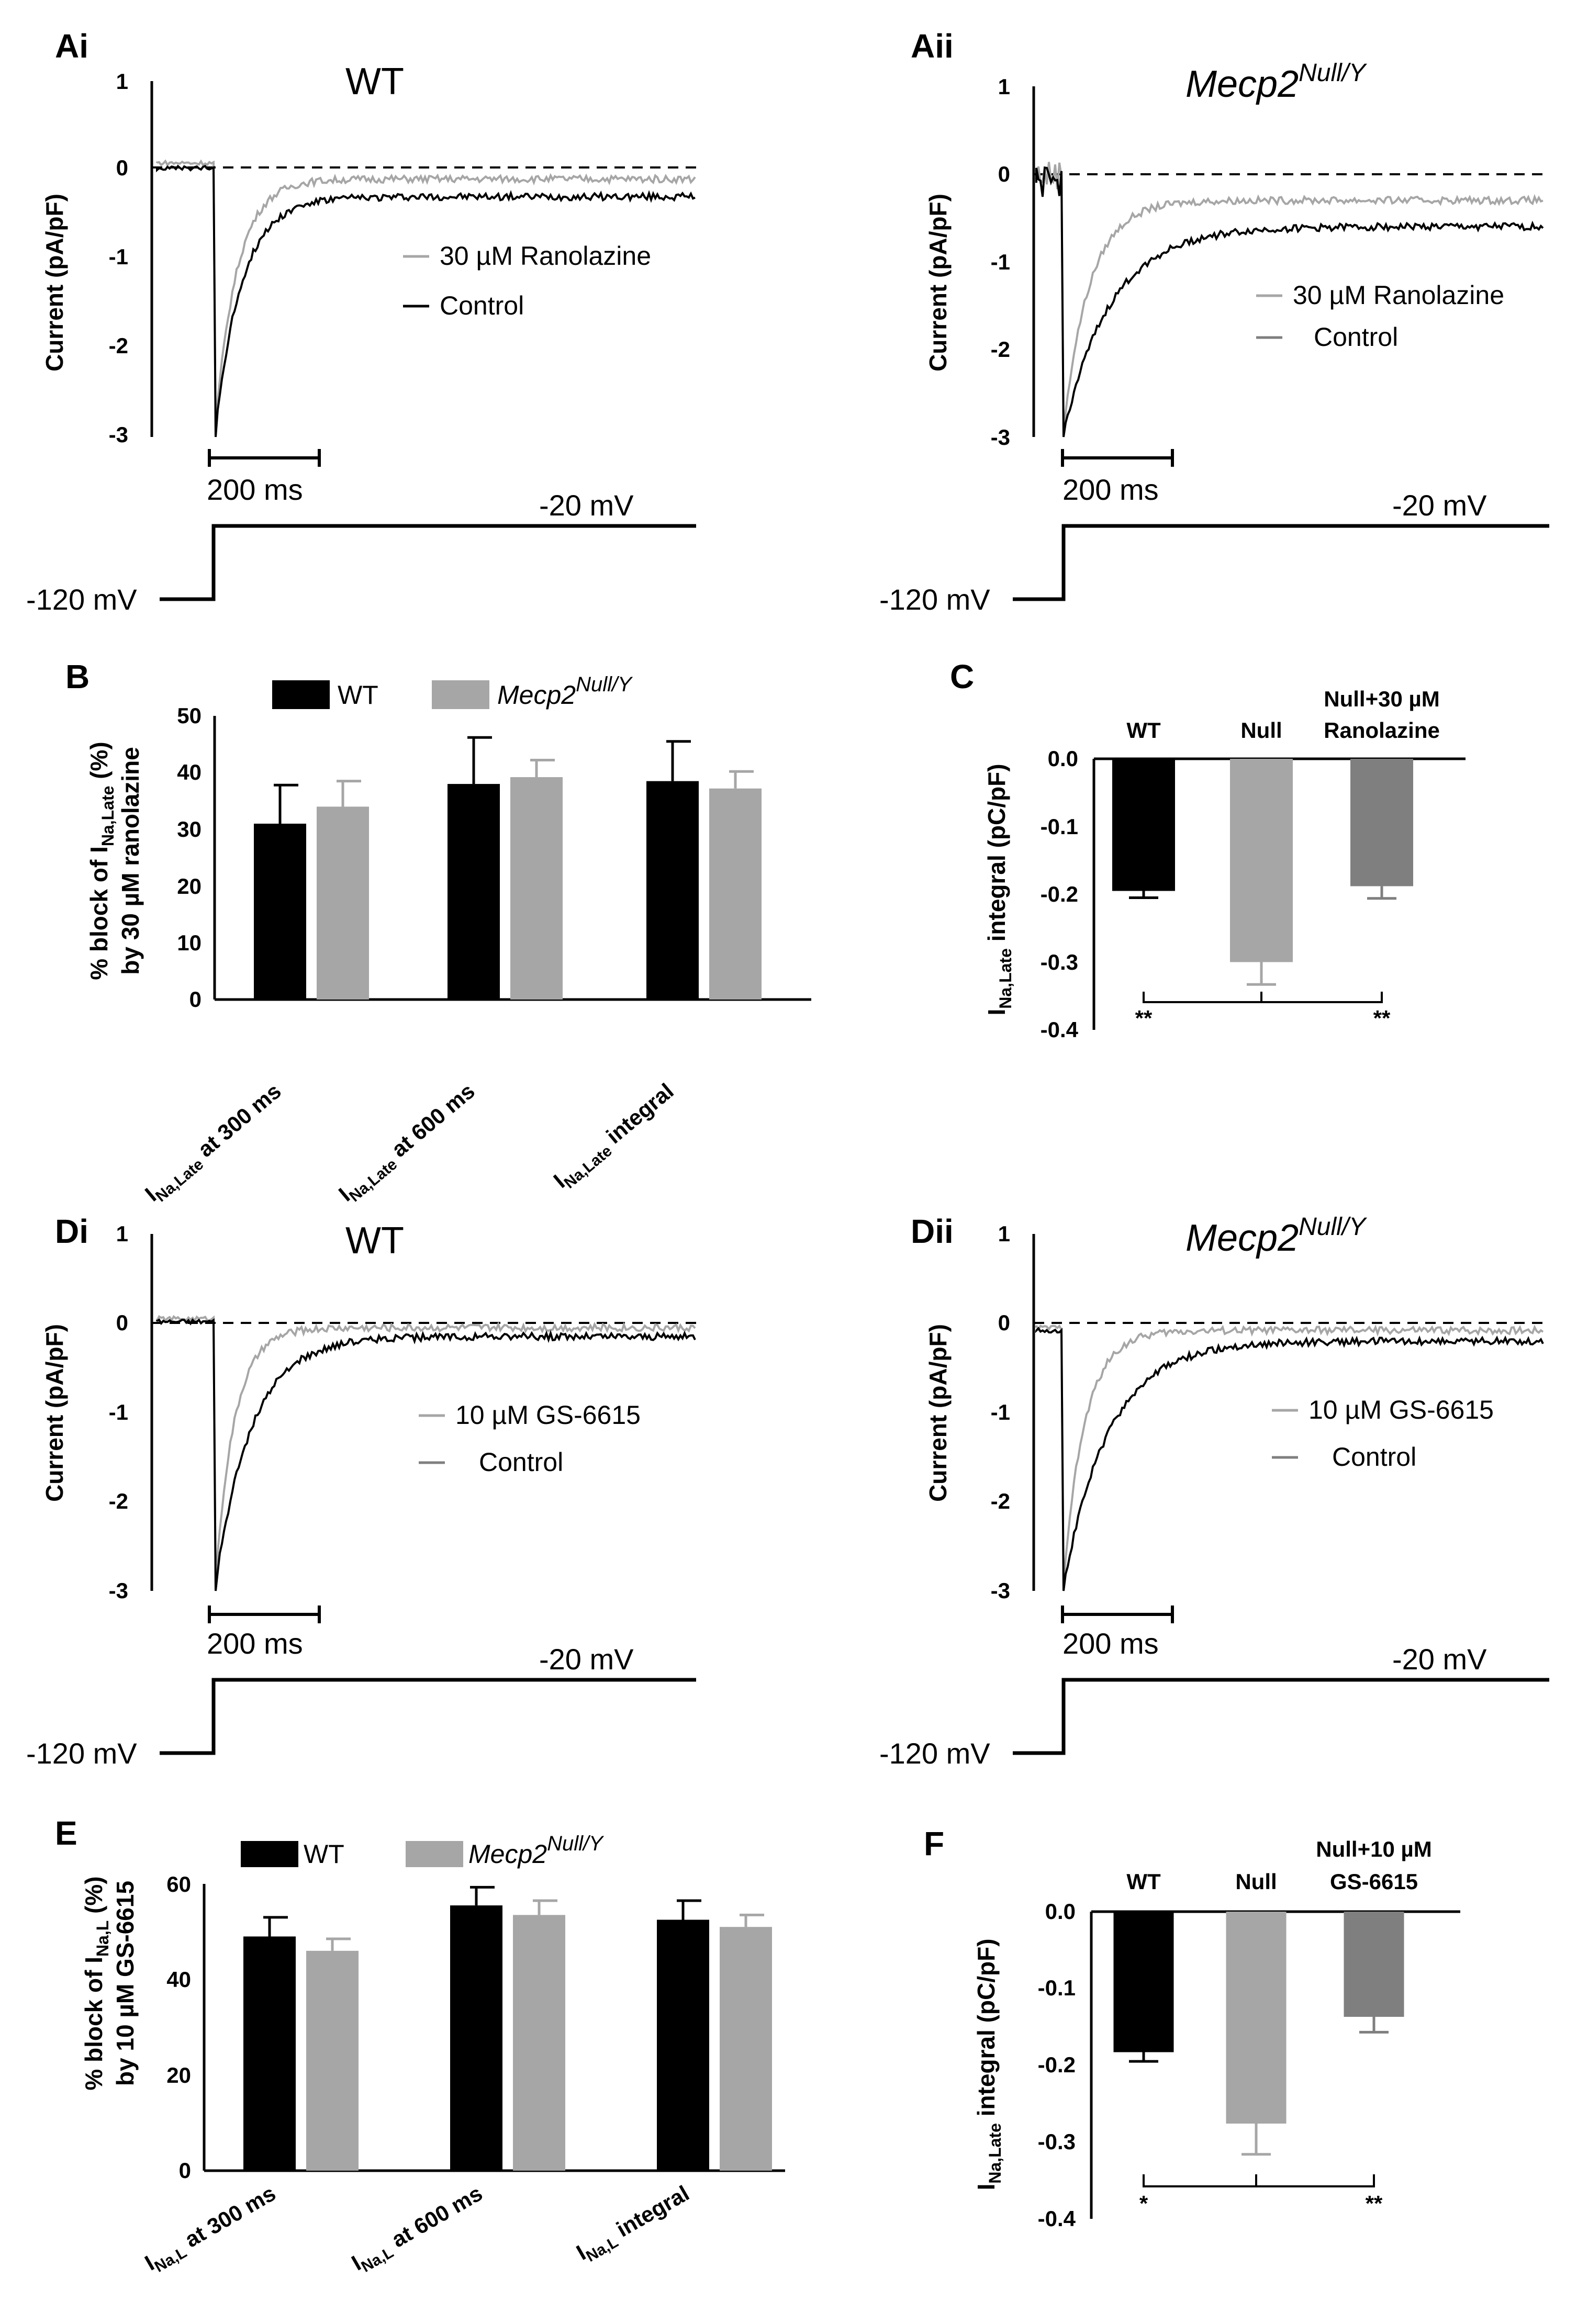  I want to click on f-tick-m04: -0.4, so click(1057, 2218).